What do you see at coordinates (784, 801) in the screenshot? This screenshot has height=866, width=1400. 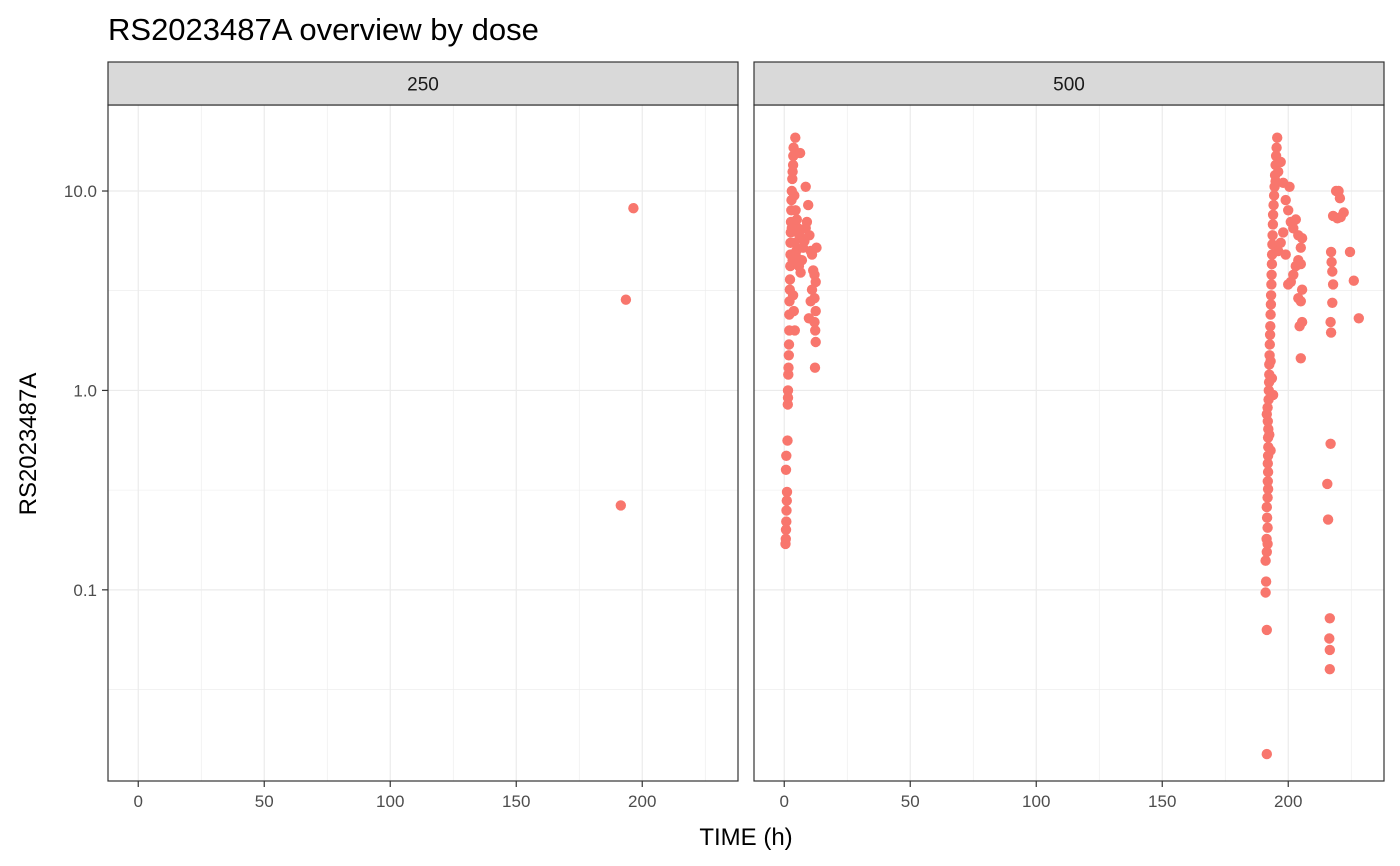 I see `x-tick-label: 0` at bounding box center [784, 801].